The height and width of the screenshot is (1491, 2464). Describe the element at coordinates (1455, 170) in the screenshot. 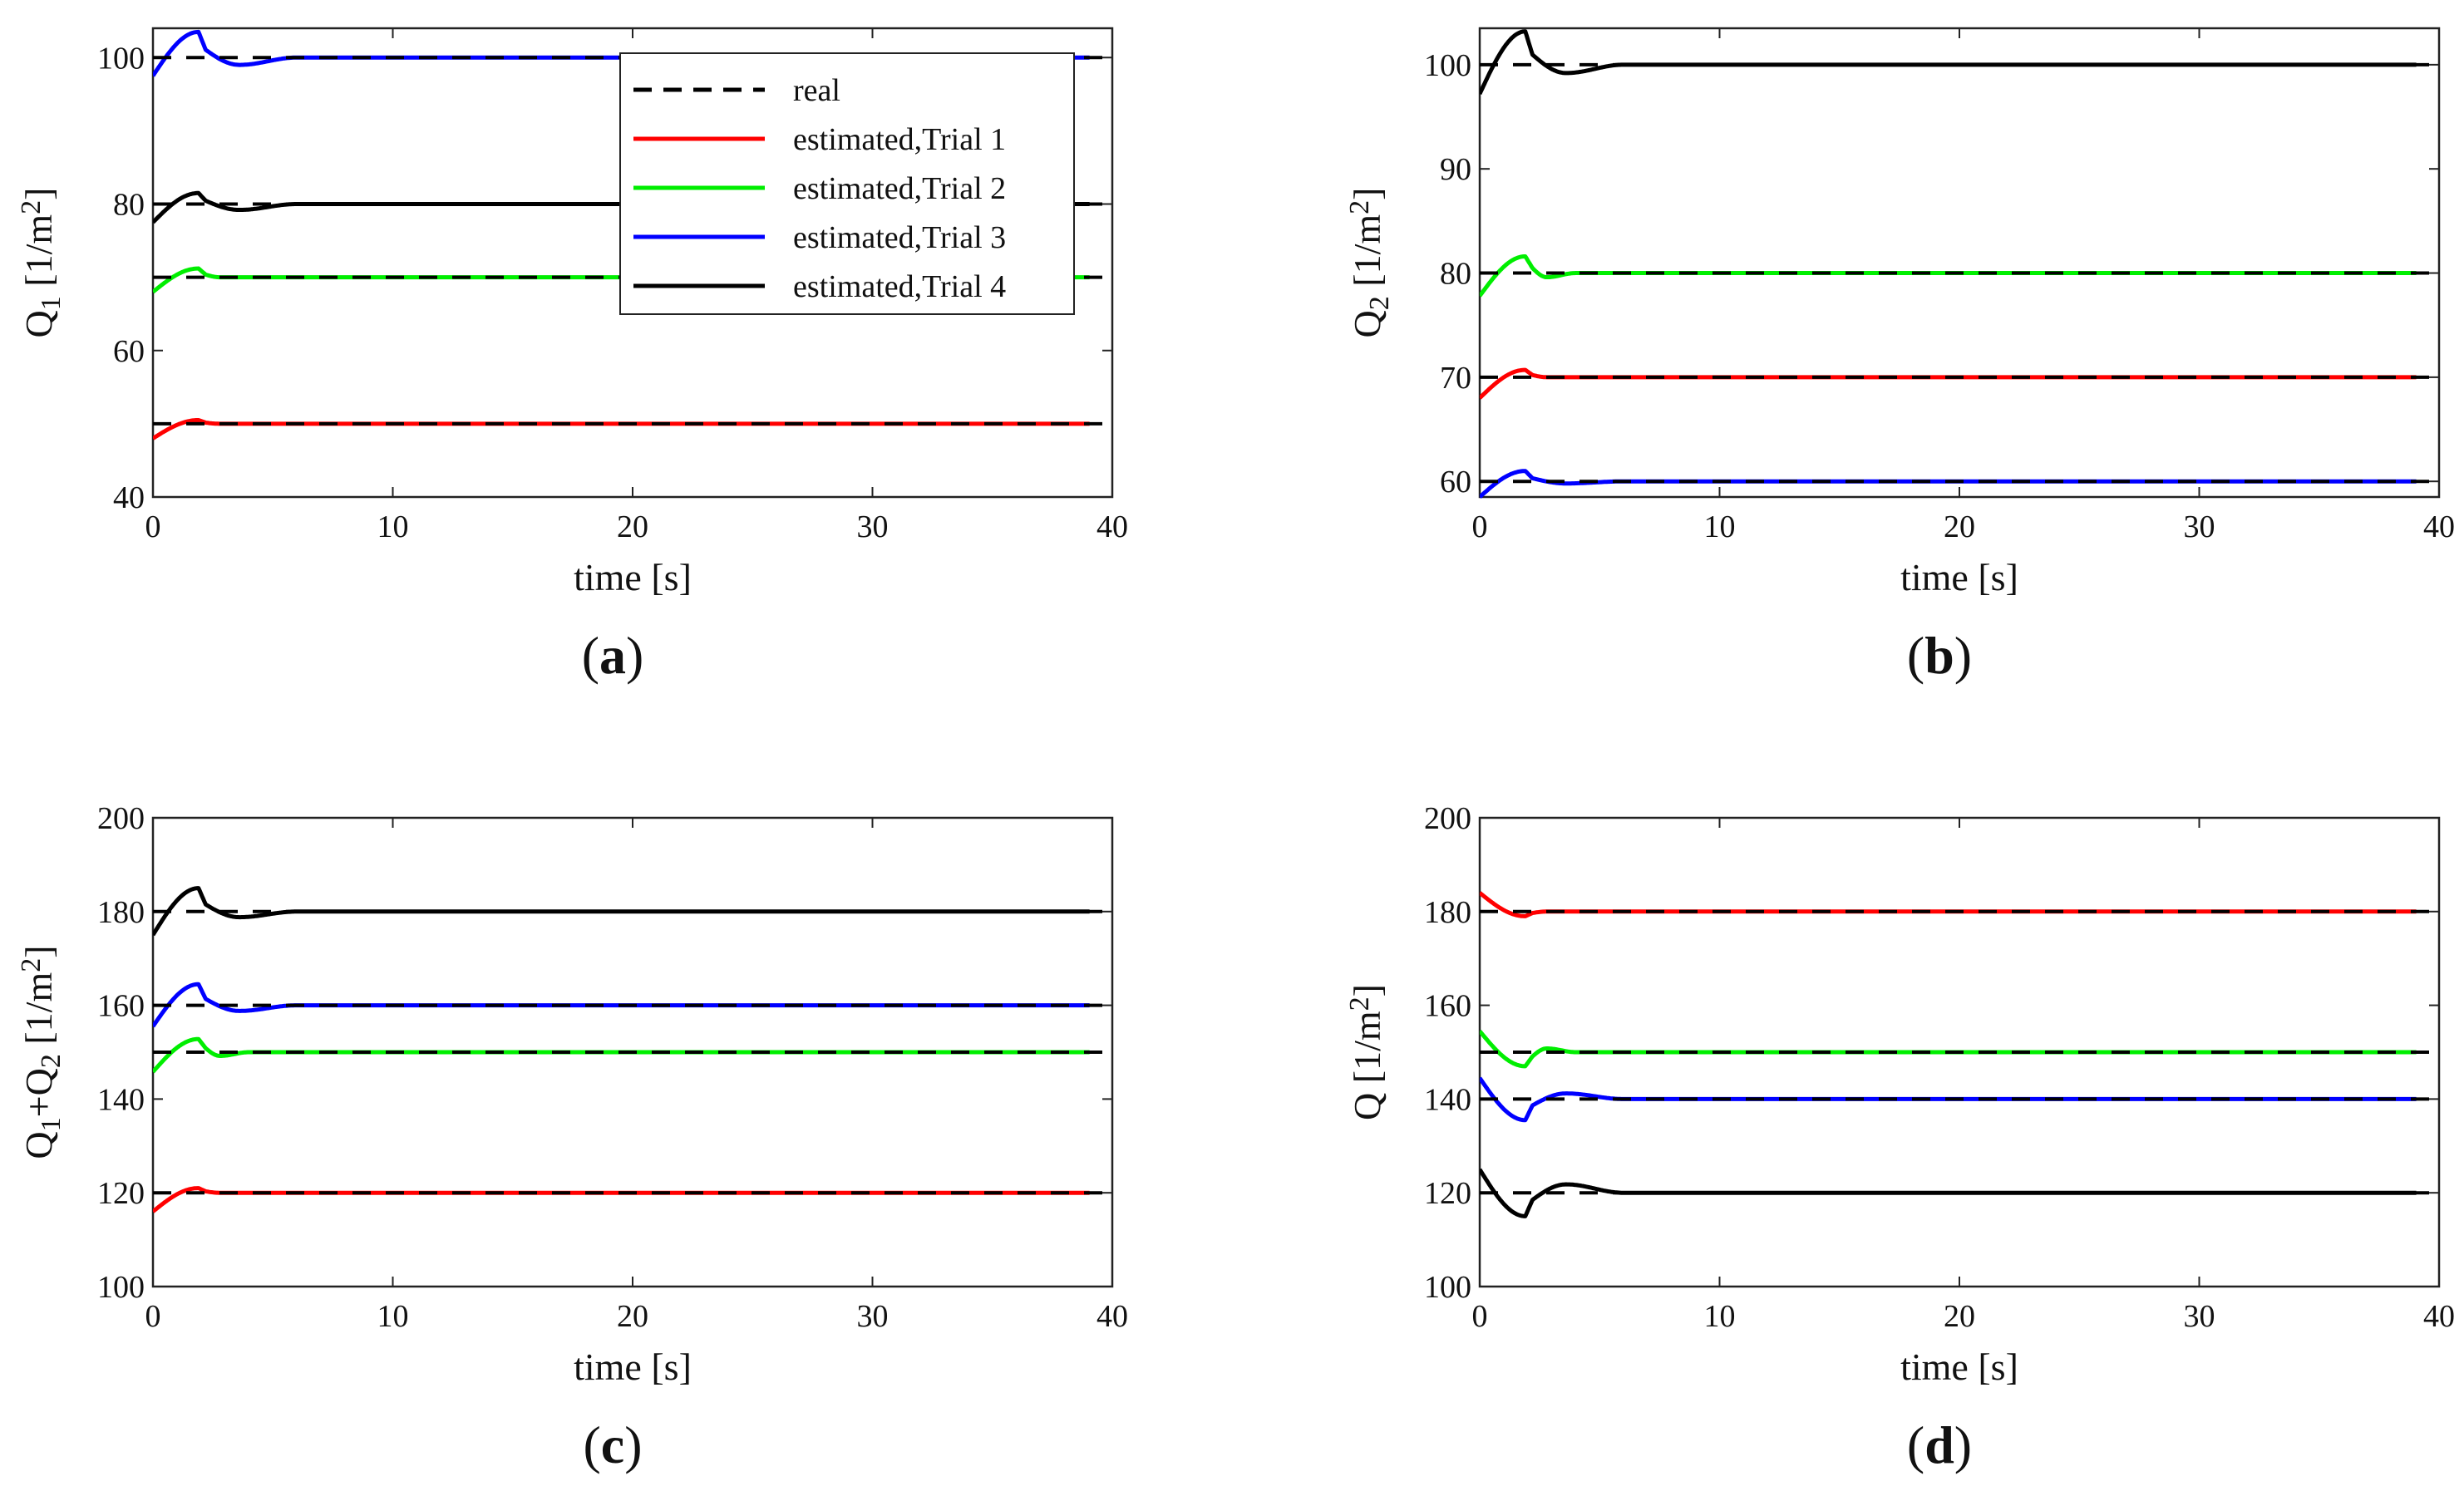

I see `y-tick-label: 90` at that location.